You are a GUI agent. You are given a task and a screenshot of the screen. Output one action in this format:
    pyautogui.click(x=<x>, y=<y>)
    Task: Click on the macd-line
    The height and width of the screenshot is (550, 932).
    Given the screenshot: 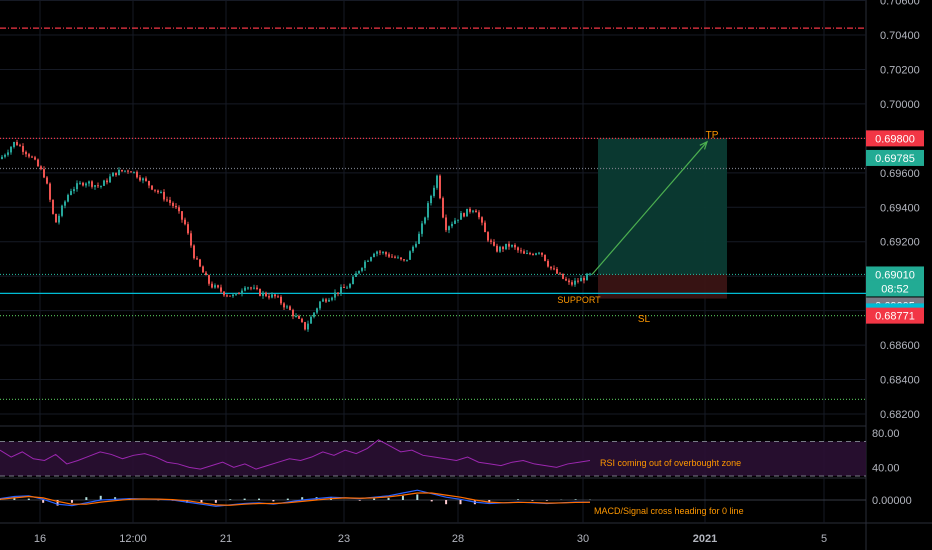 What is the action you would take?
    pyautogui.click(x=295, y=498)
    